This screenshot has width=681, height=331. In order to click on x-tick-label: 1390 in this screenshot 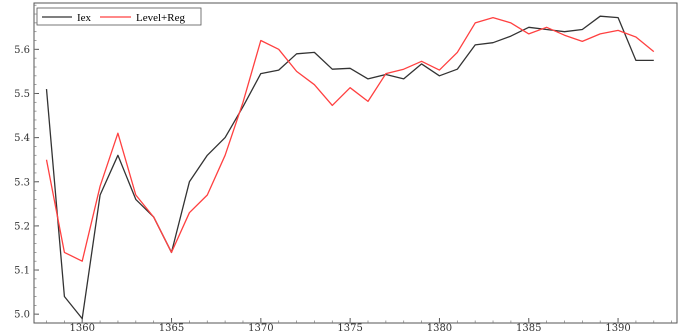, I will do `click(617, 327)`.